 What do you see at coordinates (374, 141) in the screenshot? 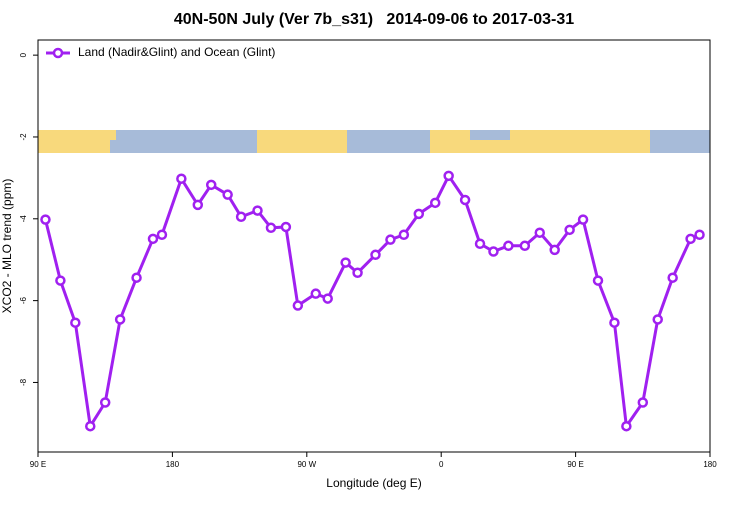
I see `map-strip` at bounding box center [374, 141].